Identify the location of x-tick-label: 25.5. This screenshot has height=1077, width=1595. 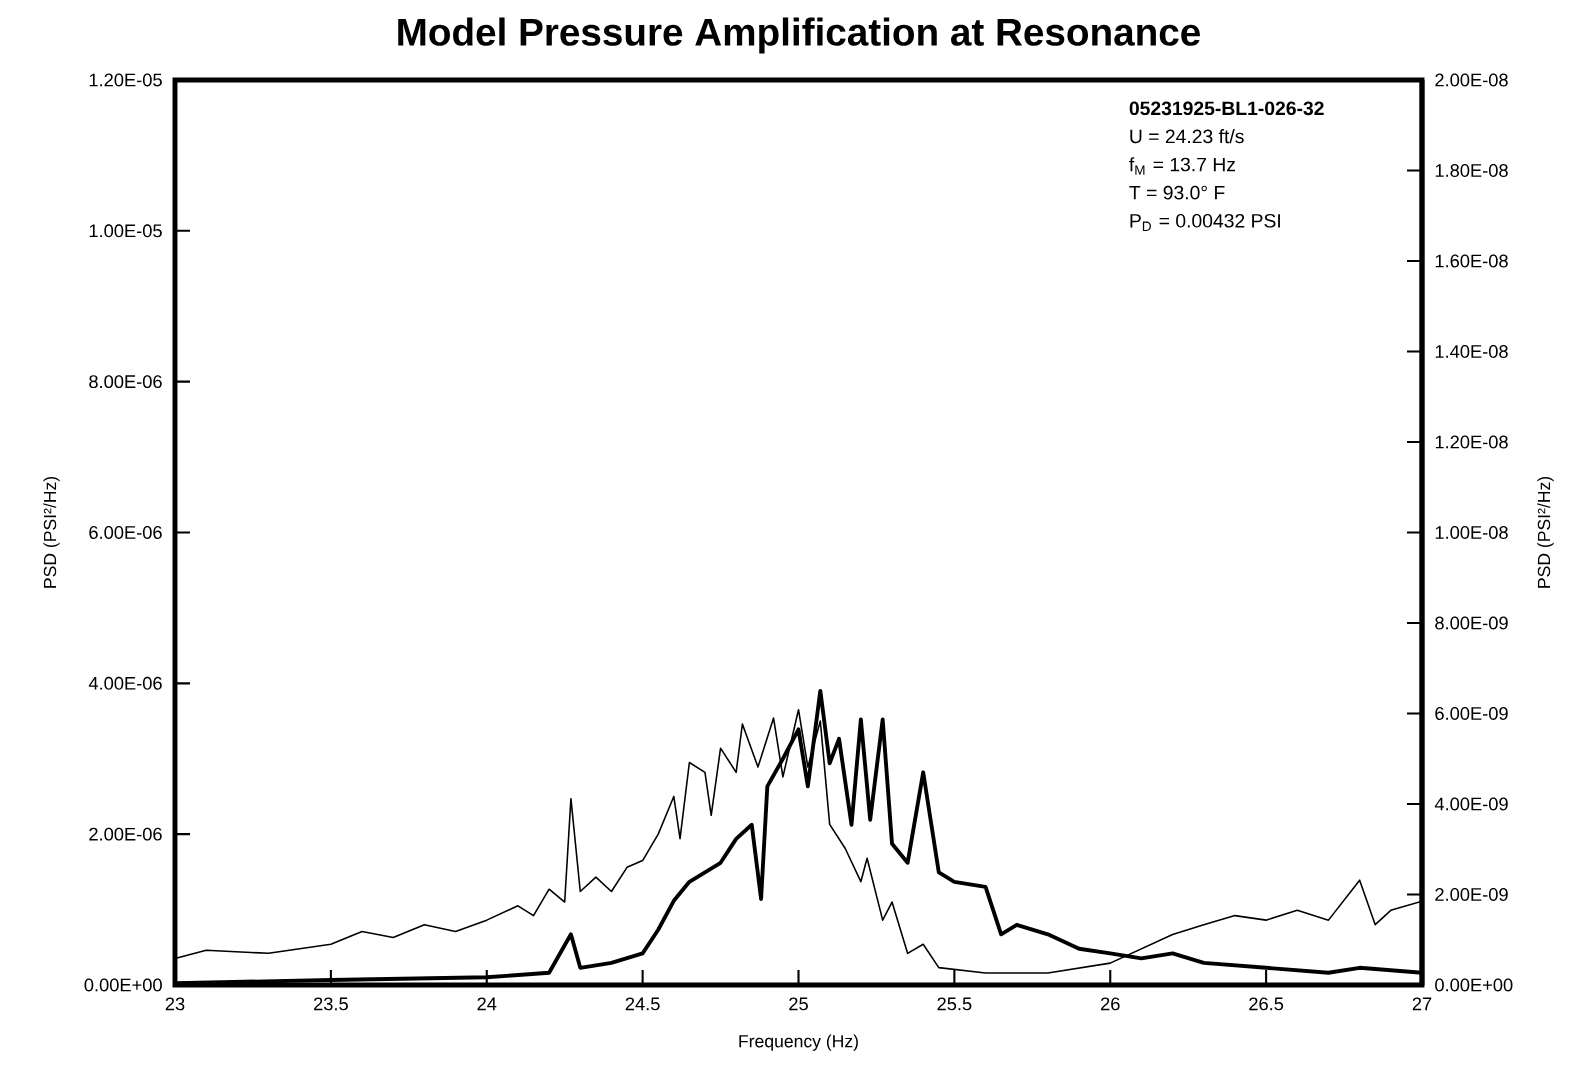
(954, 1004).